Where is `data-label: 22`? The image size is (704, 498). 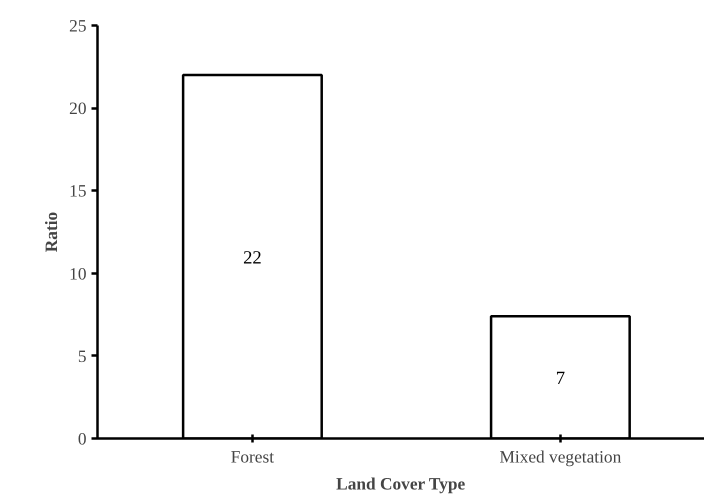 data-label: 22 is located at coordinates (252, 257).